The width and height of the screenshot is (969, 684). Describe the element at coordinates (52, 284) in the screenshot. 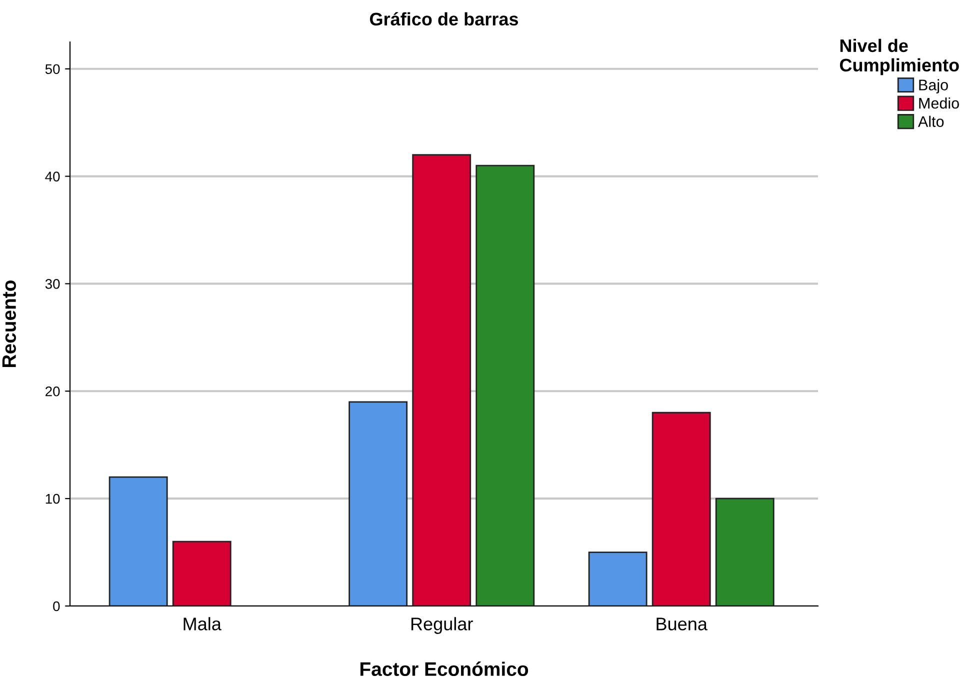

I see `y-tick-label: 30` at that location.